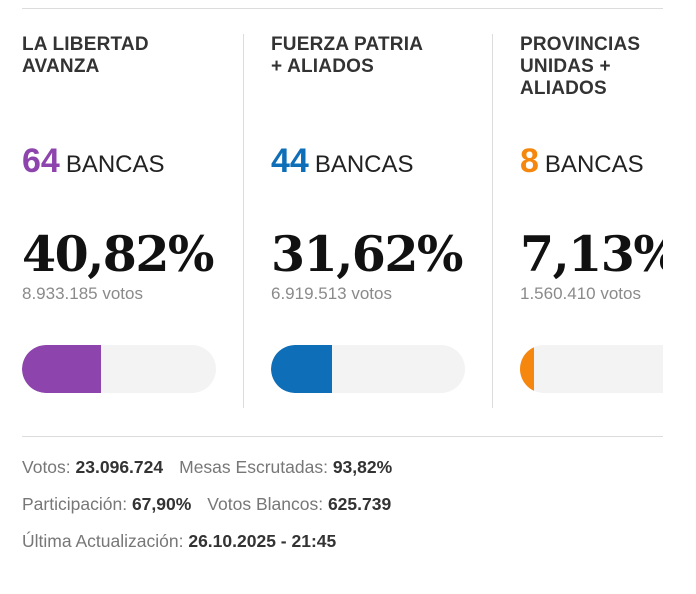  I want to click on vote-percent: 31,62%, so click(367, 254).